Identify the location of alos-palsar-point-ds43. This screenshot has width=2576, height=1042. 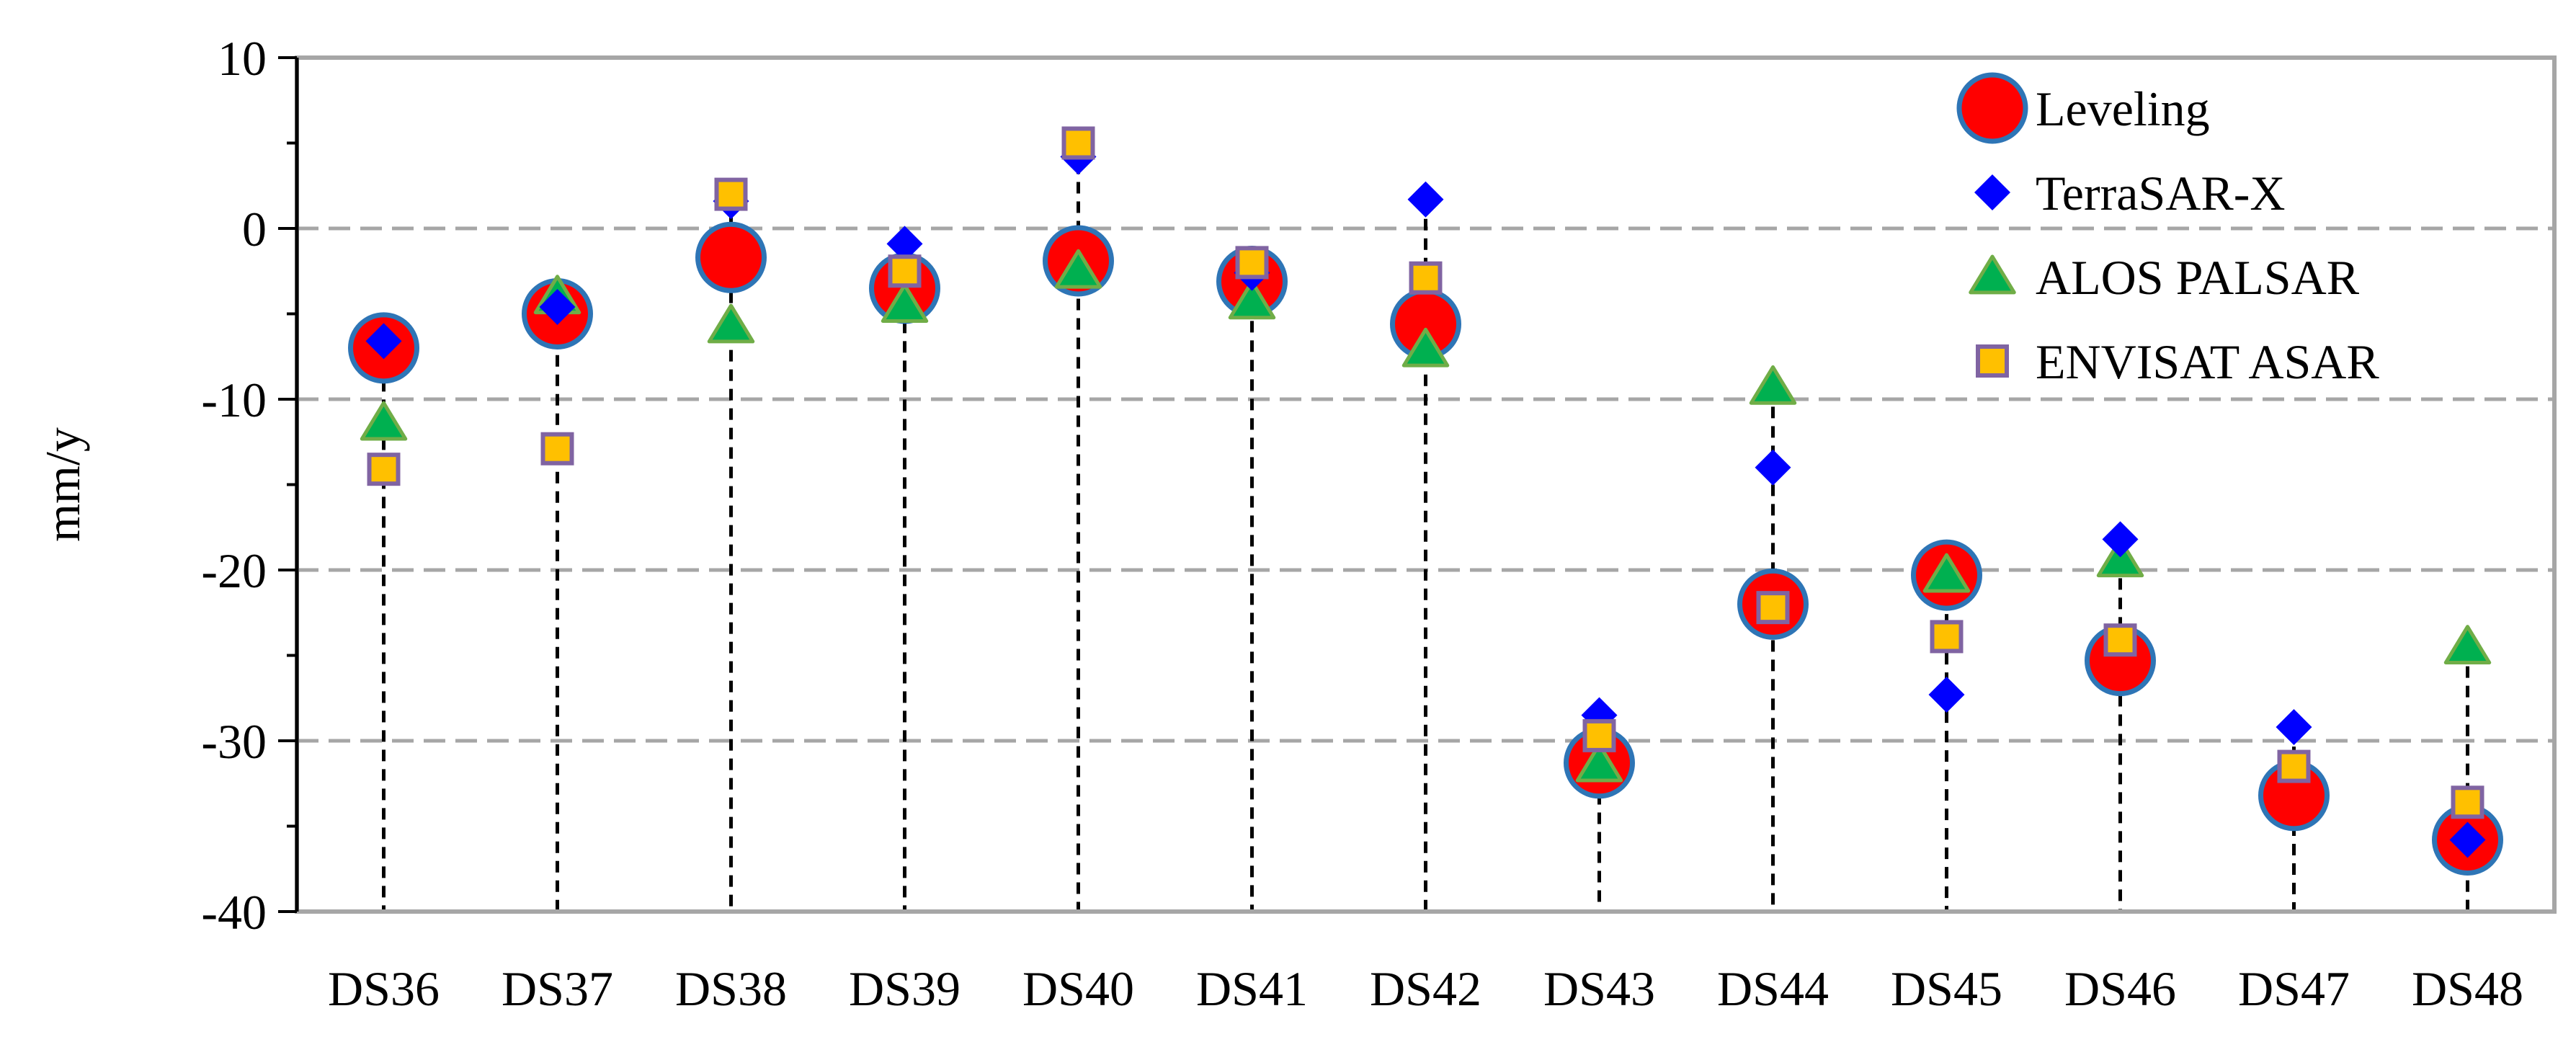
(1599, 762).